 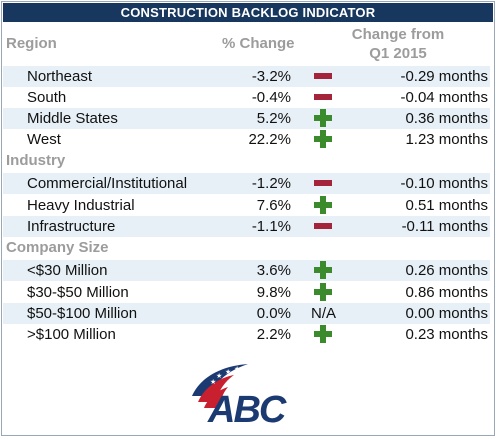 What do you see at coordinates (67, 270) in the screenshot?
I see `row-label: <$30 Million` at bounding box center [67, 270].